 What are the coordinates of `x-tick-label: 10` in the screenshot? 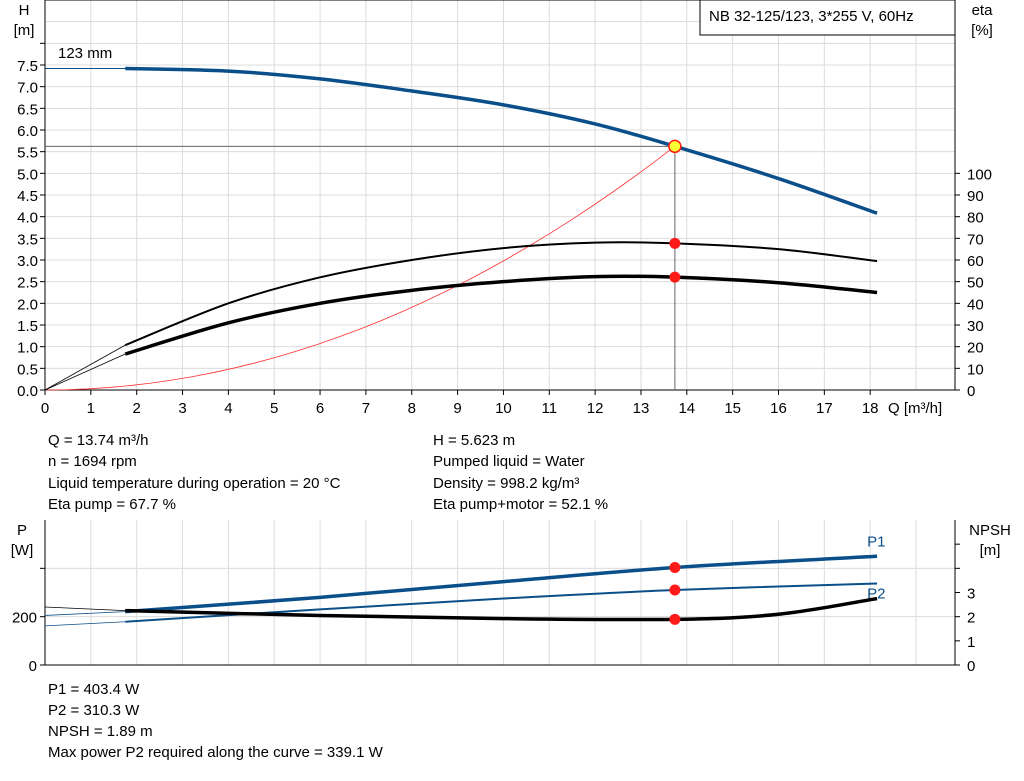 It's located at (503, 408).